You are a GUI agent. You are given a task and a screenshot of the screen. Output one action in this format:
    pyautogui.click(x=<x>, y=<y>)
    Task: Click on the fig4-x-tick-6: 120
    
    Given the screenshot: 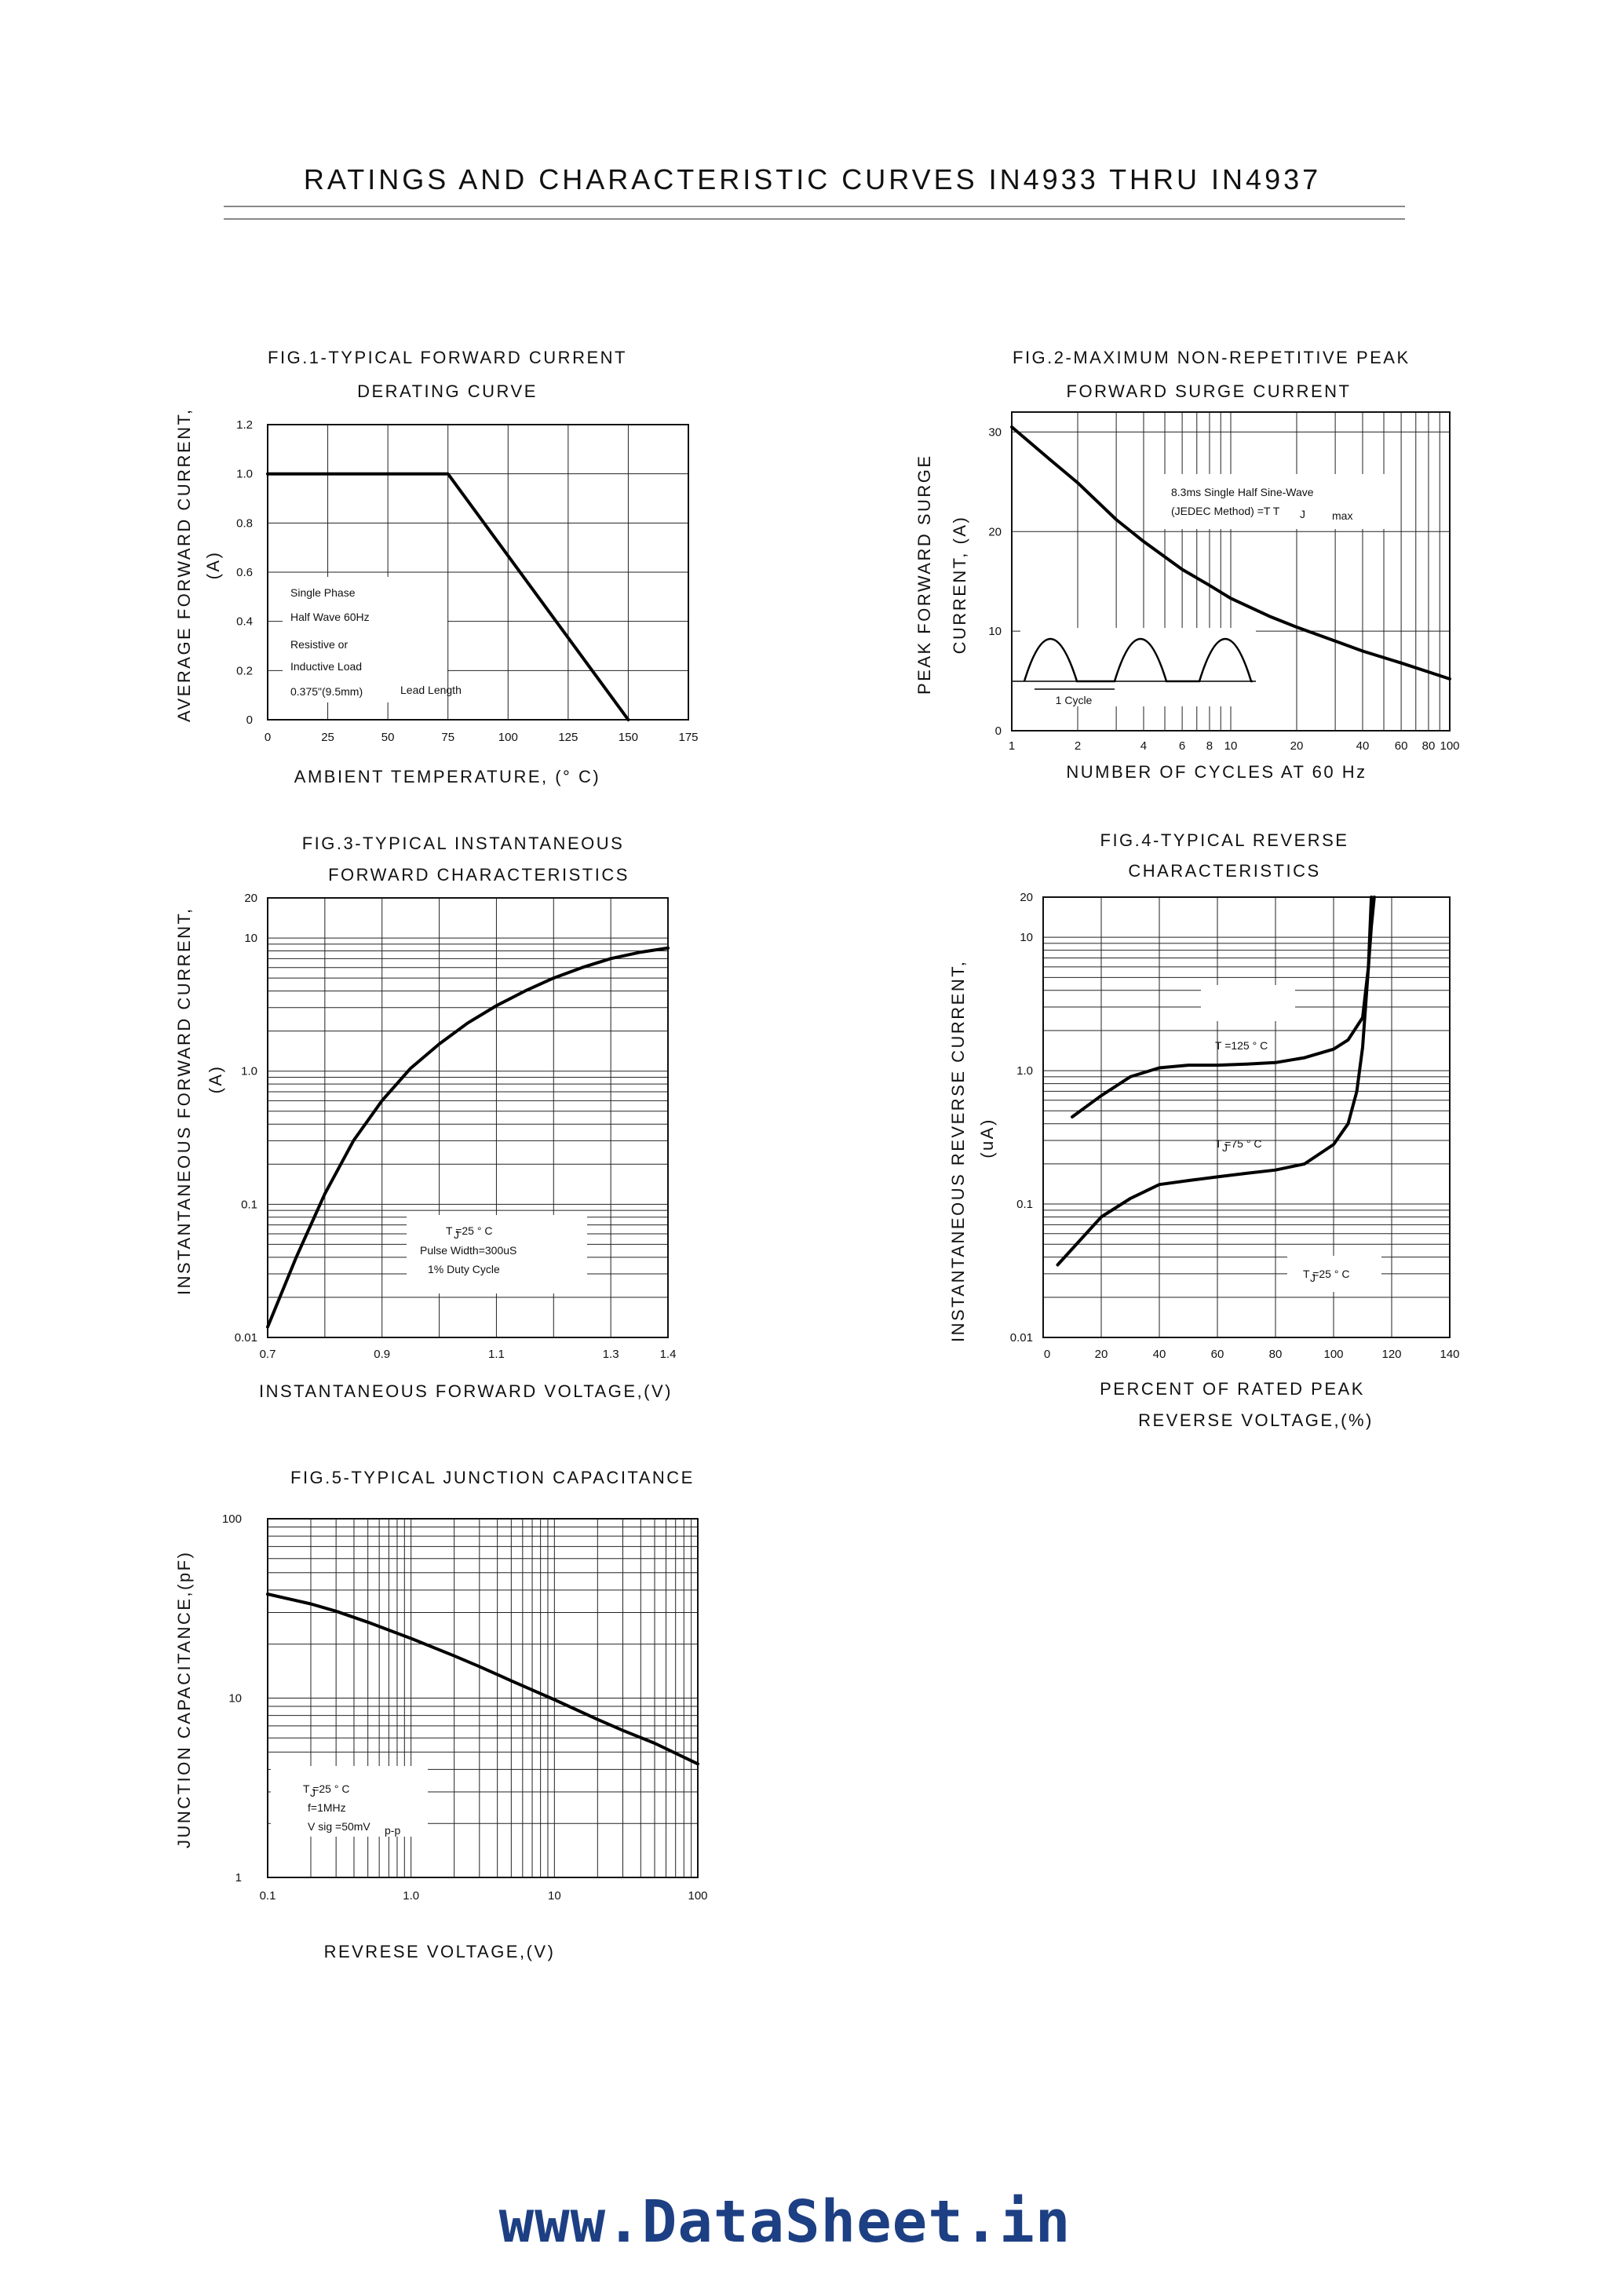 What is the action you would take?
    pyautogui.click(x=1391, y=1354)
    